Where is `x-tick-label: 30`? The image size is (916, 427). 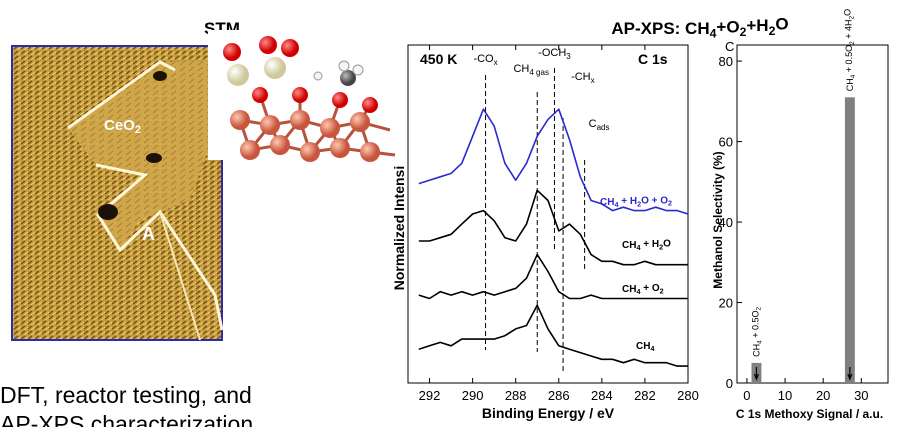
x-tick-label: 30 is located at coordinates (861, 395).